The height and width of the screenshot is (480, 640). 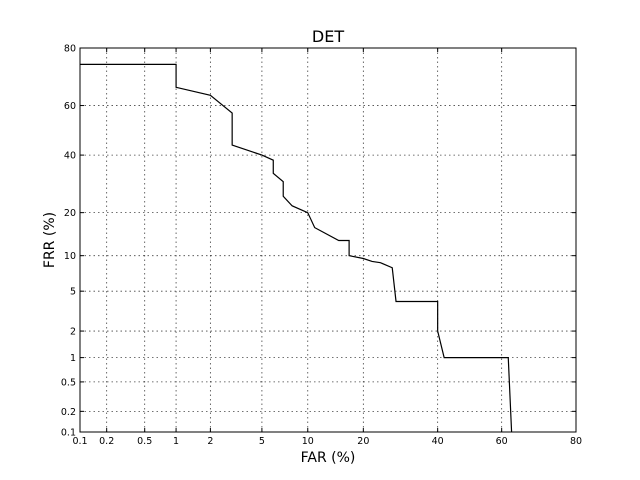 I want to click on y-tick-label: 5, so click(x=73, y=292).